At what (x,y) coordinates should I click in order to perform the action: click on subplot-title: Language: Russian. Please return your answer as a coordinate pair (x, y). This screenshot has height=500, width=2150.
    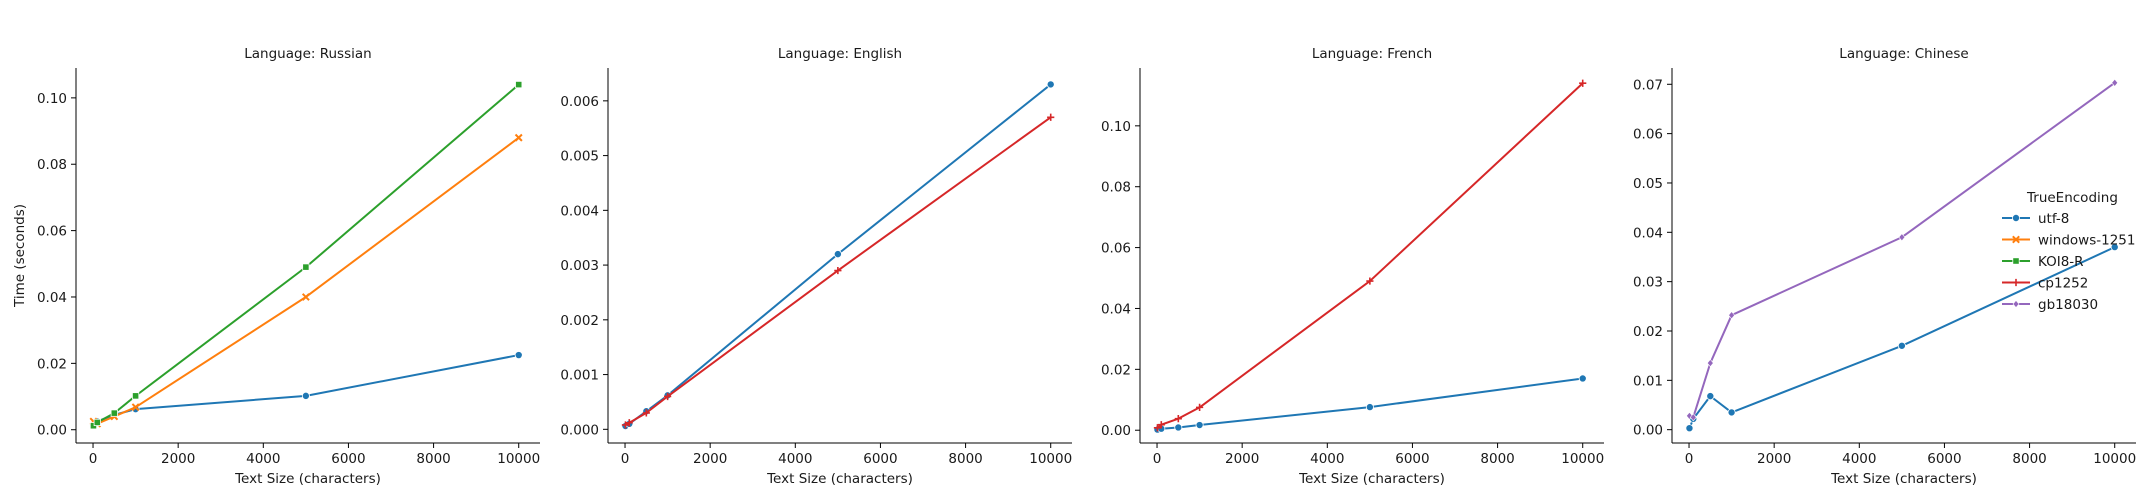
    Looking at the image, I should click on (307, 54).